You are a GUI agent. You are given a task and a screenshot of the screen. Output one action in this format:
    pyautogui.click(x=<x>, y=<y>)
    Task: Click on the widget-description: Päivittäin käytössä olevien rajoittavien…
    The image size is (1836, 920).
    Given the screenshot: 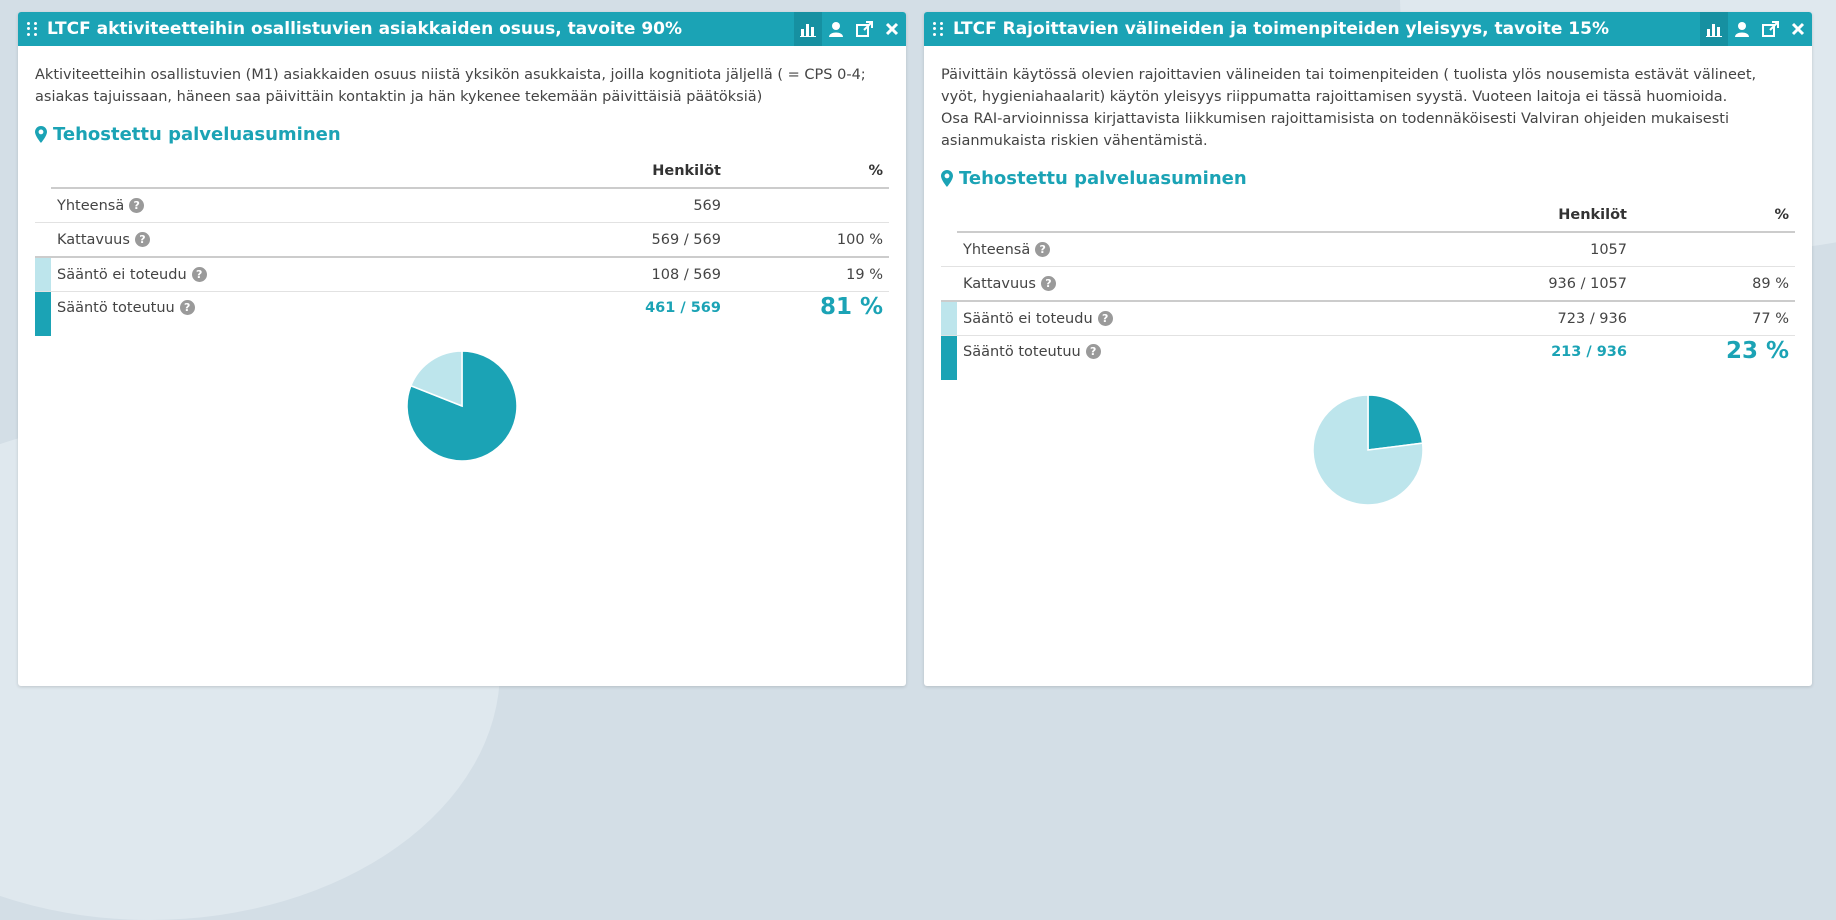 What is the action you would take?
    pyautogui.click(x=1368, y=86)
    